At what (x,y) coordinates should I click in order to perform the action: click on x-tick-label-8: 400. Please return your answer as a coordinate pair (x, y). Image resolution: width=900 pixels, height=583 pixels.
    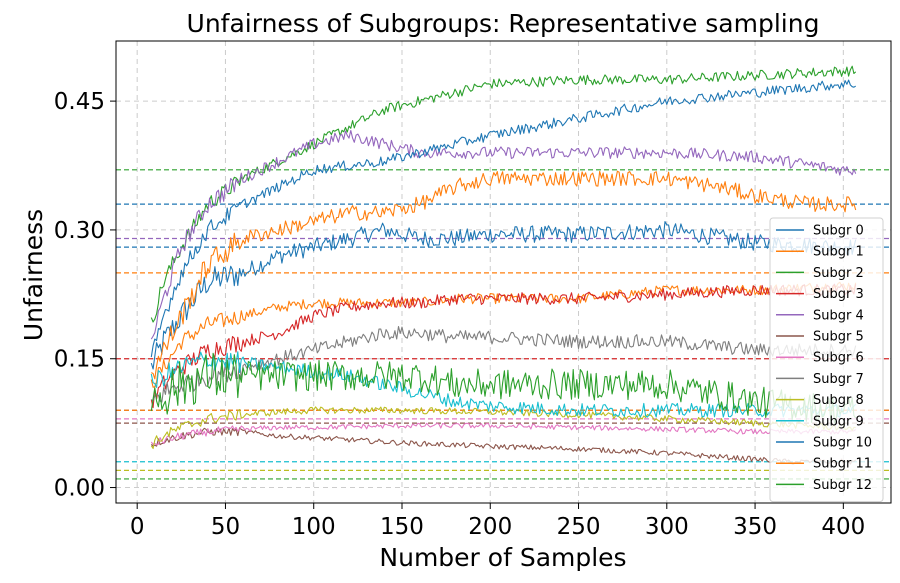
    Looking at the image, I should click on (843, 527).